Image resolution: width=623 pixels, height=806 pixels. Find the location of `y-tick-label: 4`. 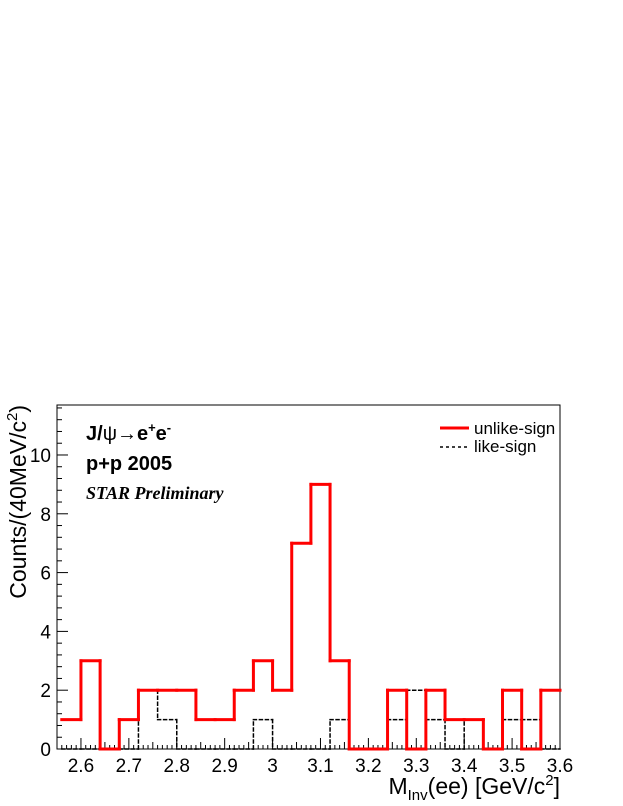

y-tick-label: 4 is located at coordinates (45, 632).